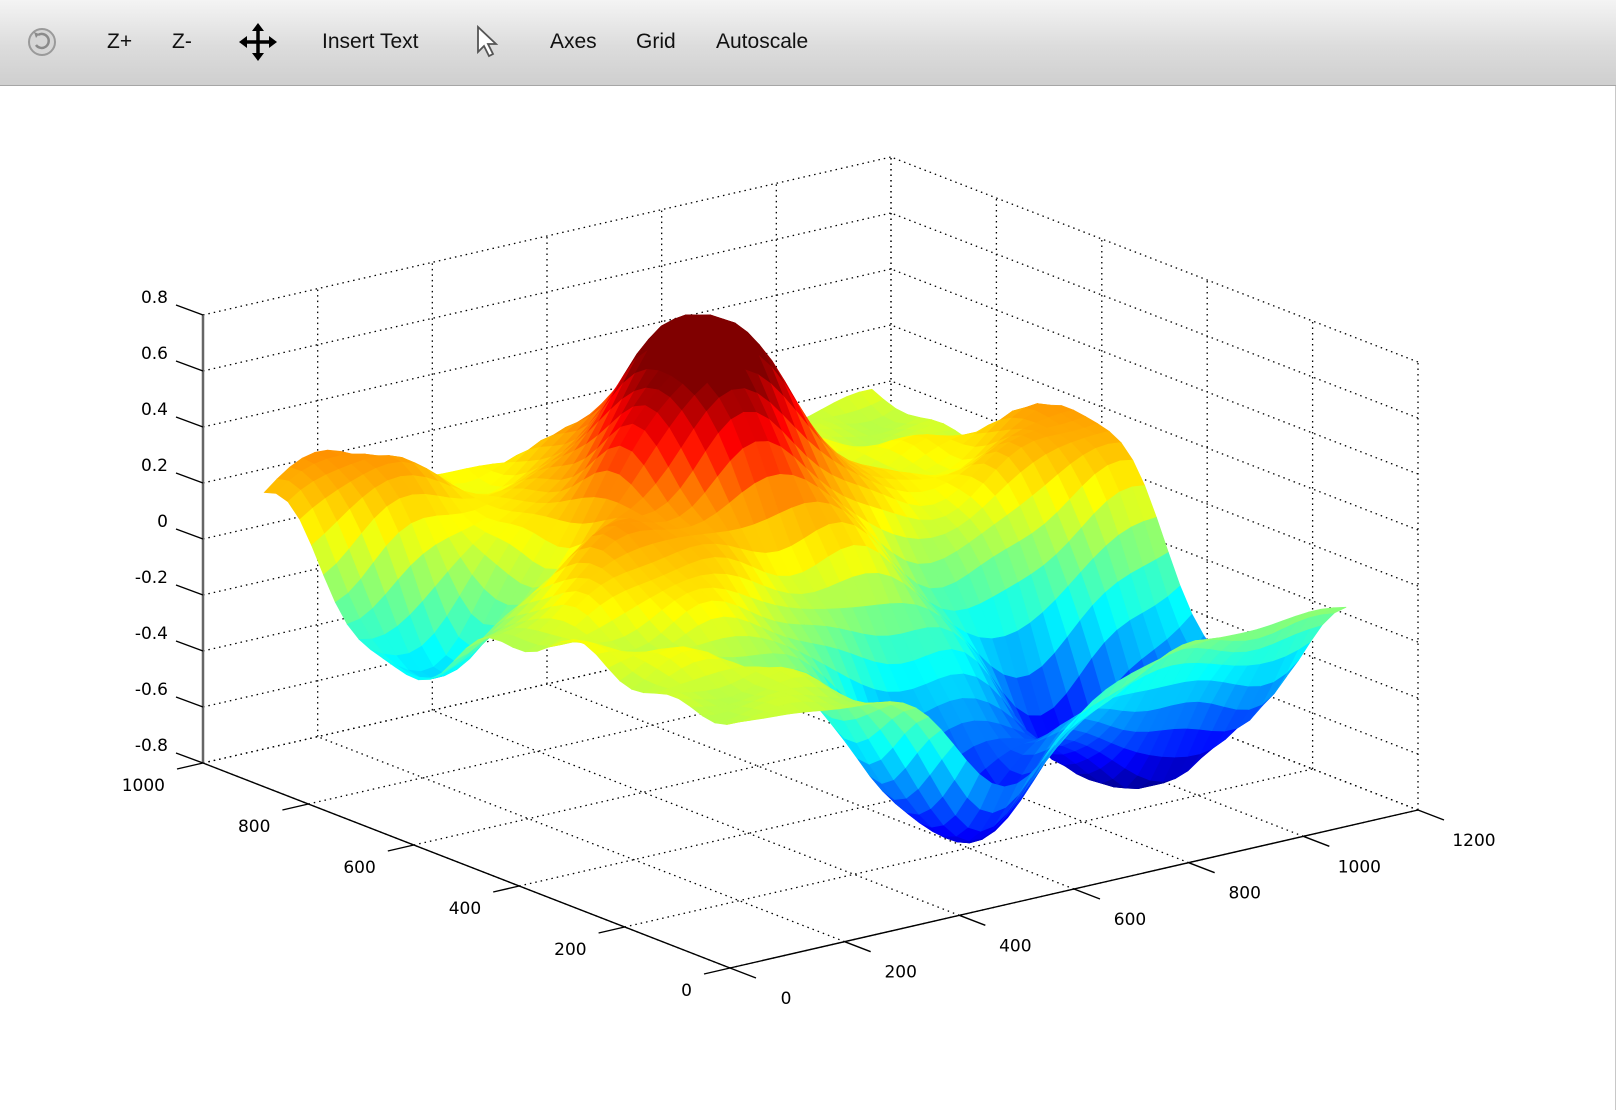 The height and width of the screenshot is (1110, 1616). Describe the element at coordinates (1244, 894) in the screenshot. I see `x-tick-label: 800` at that location.